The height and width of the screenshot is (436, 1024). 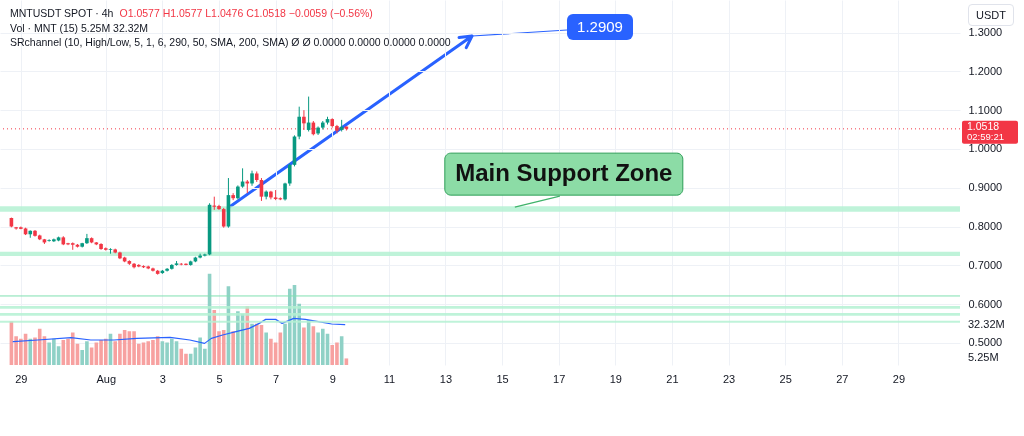 I want to click on x-tick-label: 5, so click(x=219, y=378).